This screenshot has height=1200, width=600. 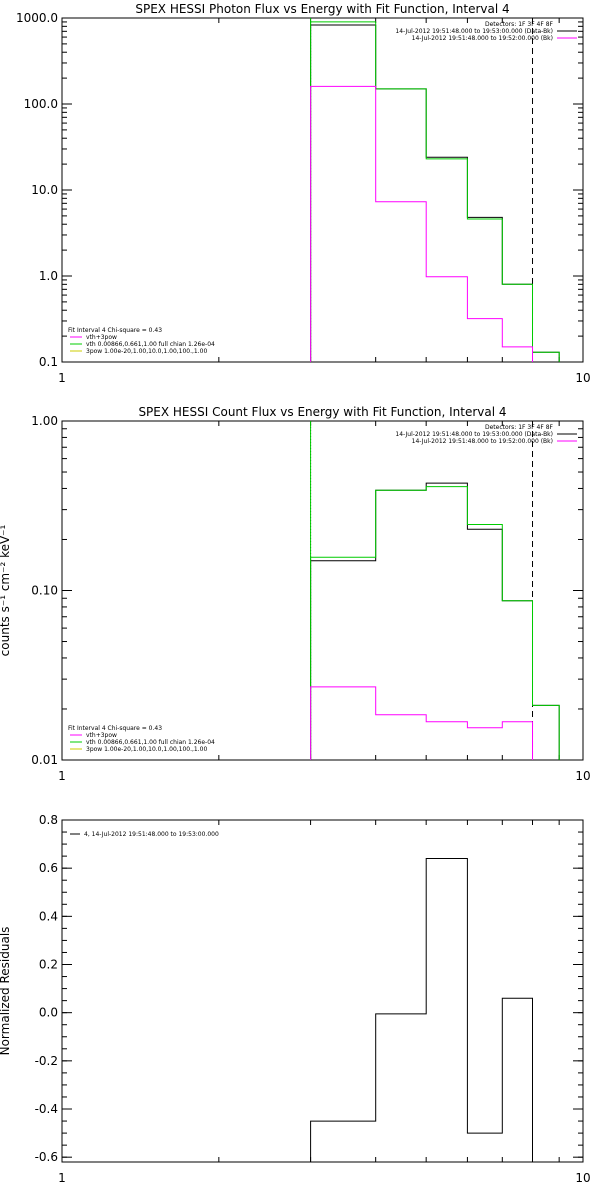 I want to click on photon-y-tick-label: 1000.0, so click(x=37, y=18).